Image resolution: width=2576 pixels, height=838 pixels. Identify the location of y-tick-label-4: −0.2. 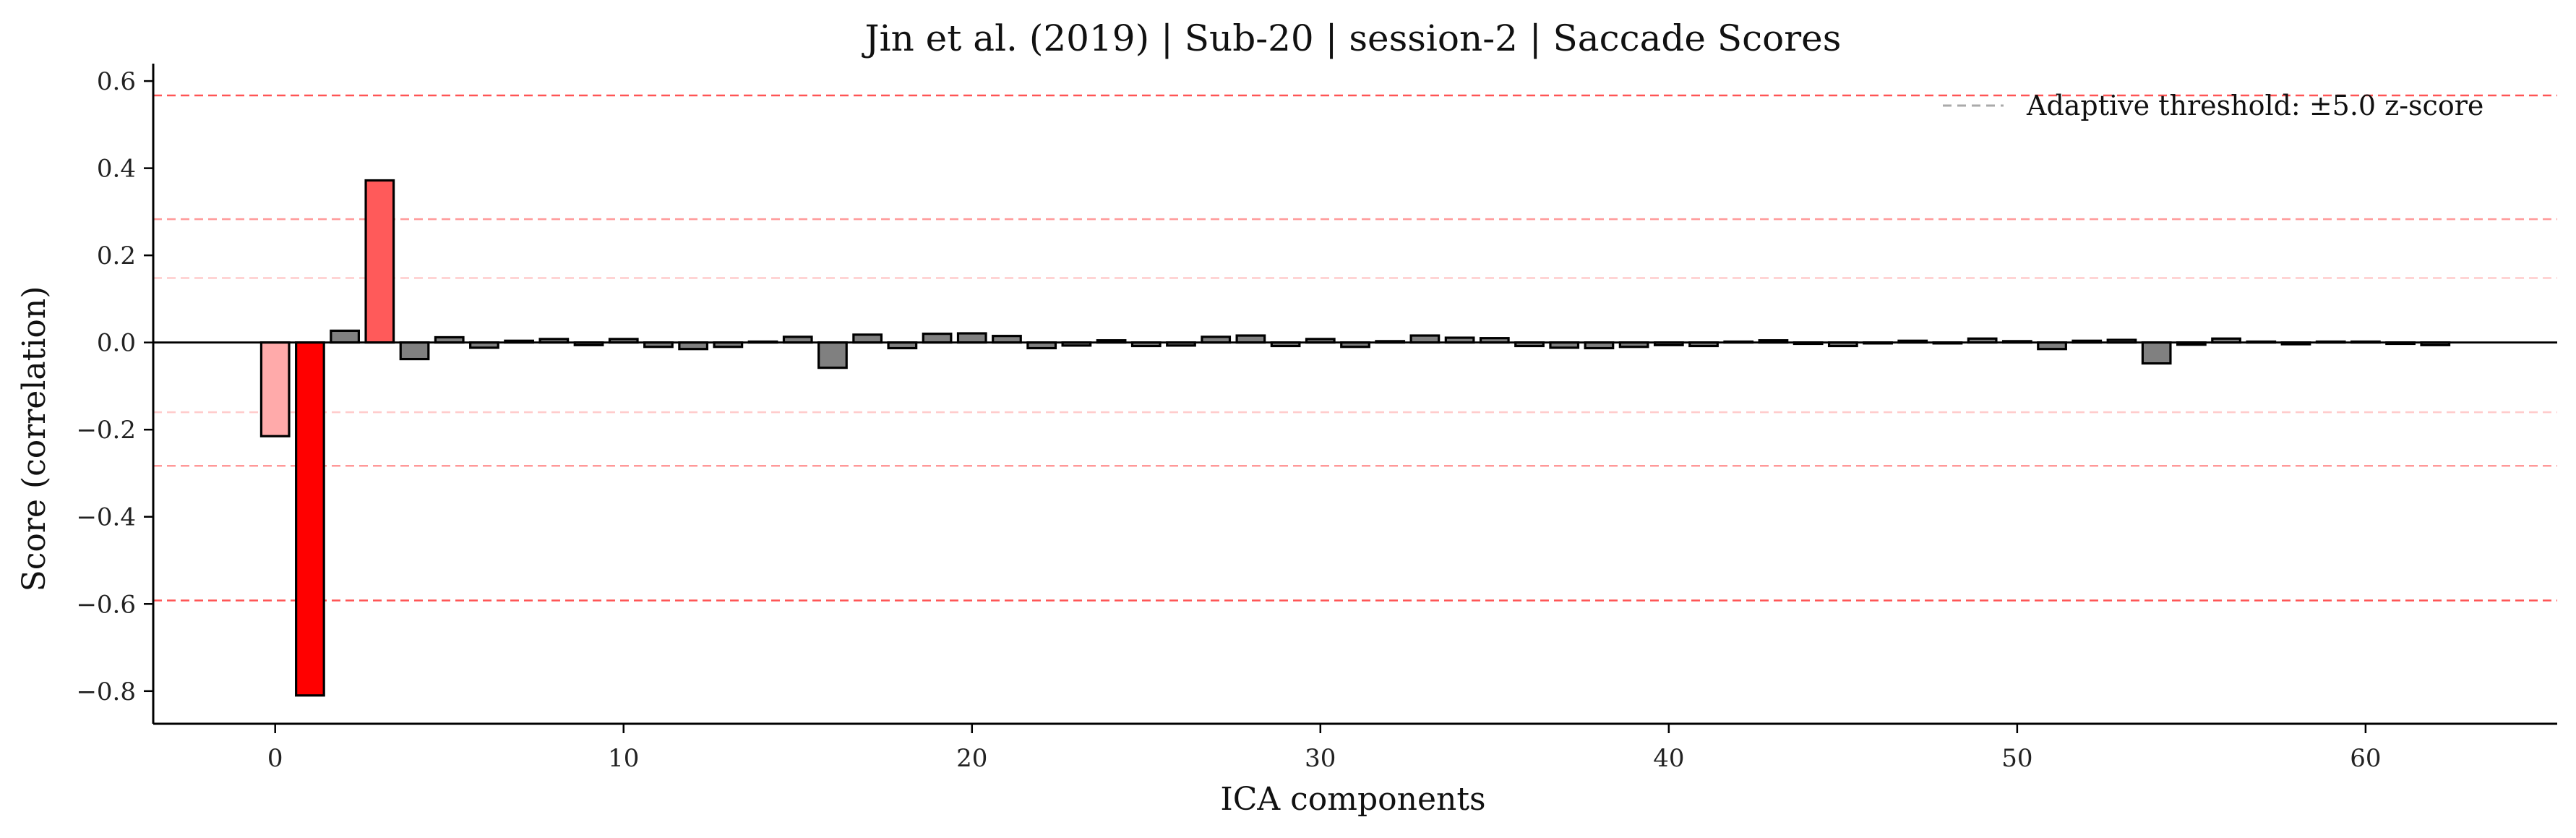
(106, 430).